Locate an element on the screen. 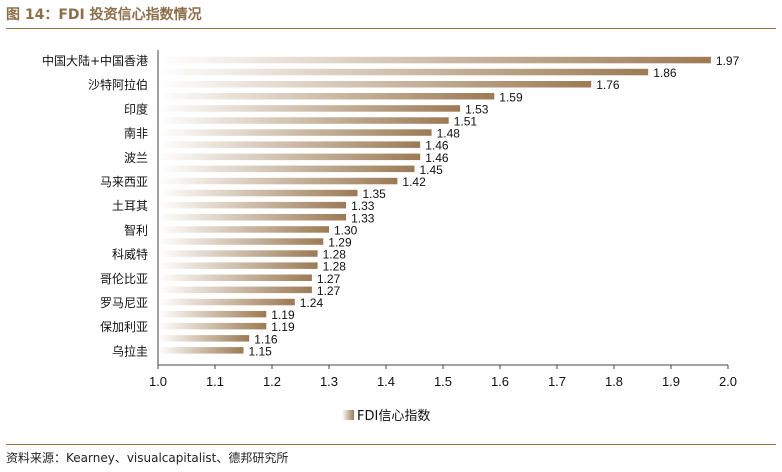  category-label: 沙特阿拉伯 is located at coordinates (118, 84).